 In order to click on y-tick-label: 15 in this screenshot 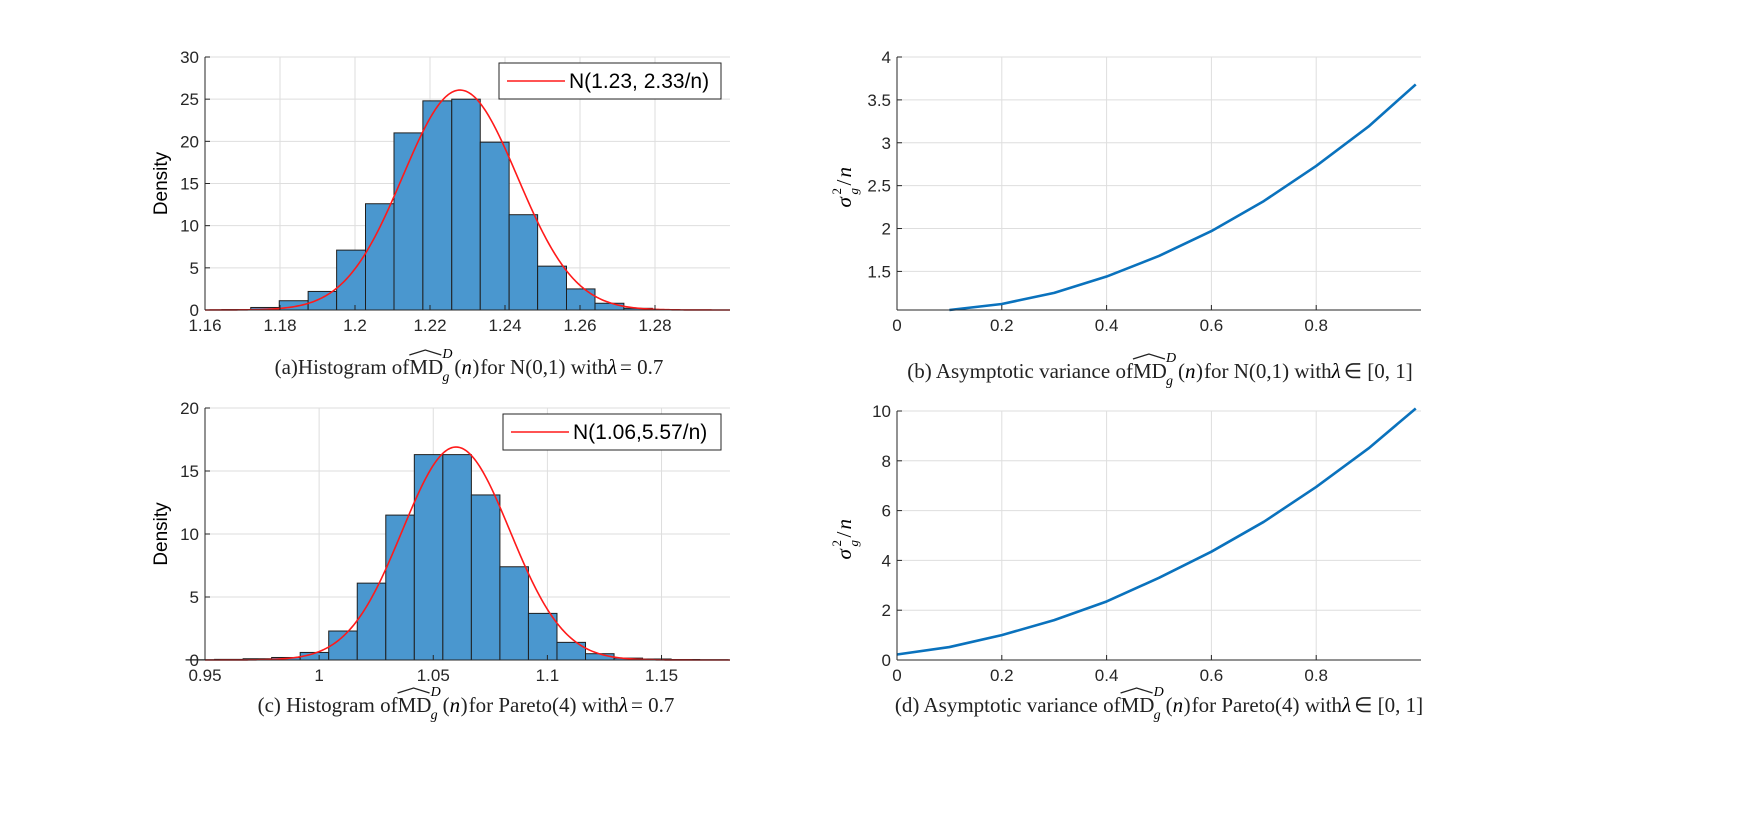, I will do `click(189, 471)`.